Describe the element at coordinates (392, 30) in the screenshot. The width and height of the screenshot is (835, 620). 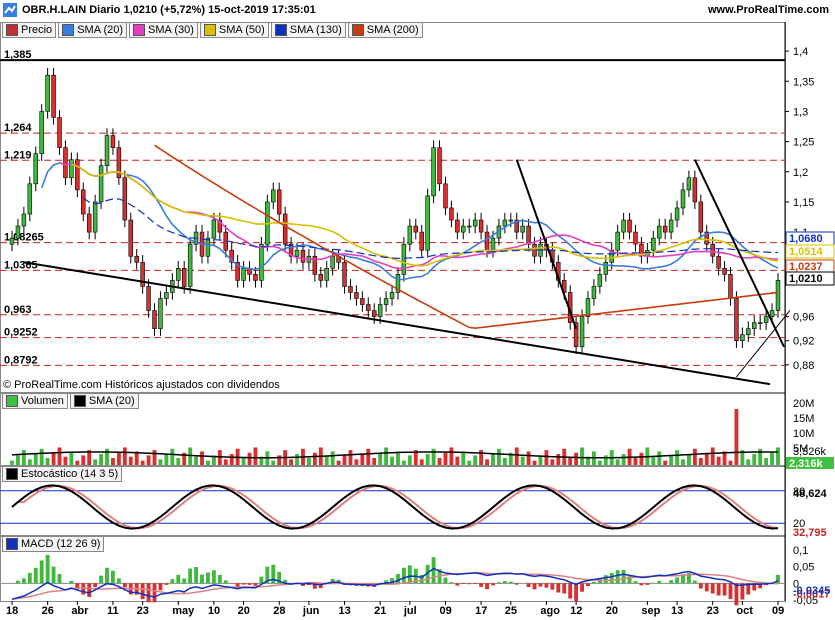
I see `legend-label: SMA (200)` at that location.